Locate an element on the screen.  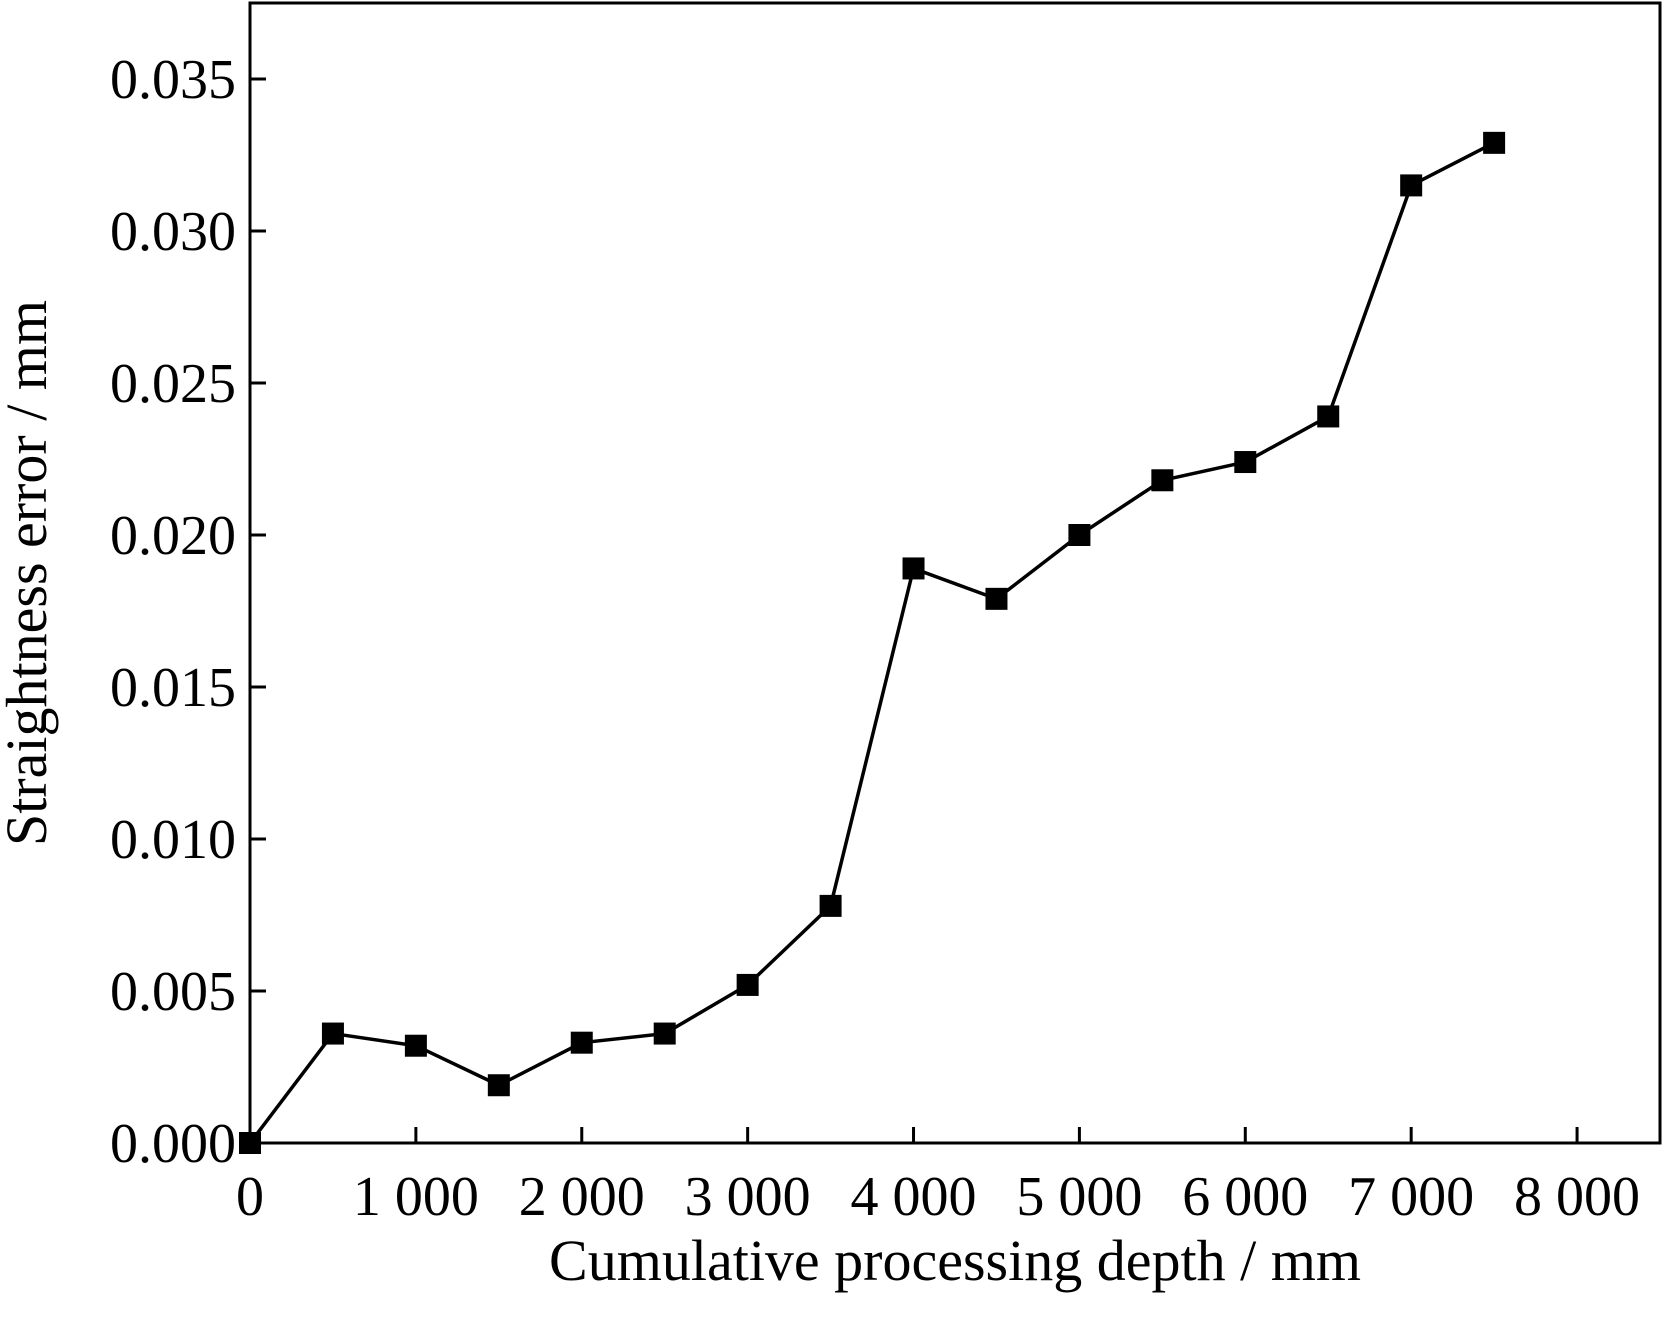
y-tick-label: 0.000 is located at coordinates (173, 1144).